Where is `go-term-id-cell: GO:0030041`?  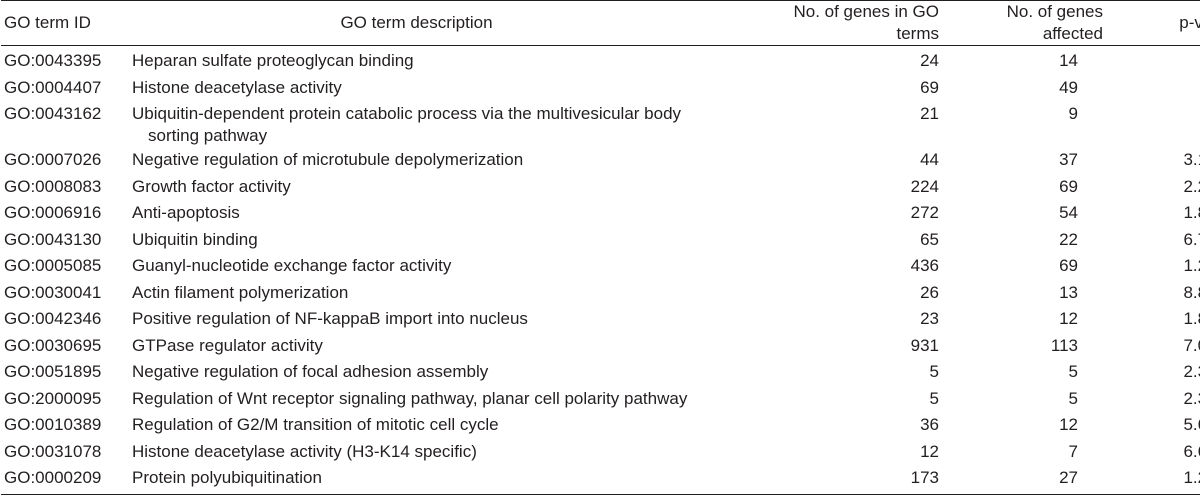
go-term-id-cell: GO:0030041 is located at coordinates (53, 292).